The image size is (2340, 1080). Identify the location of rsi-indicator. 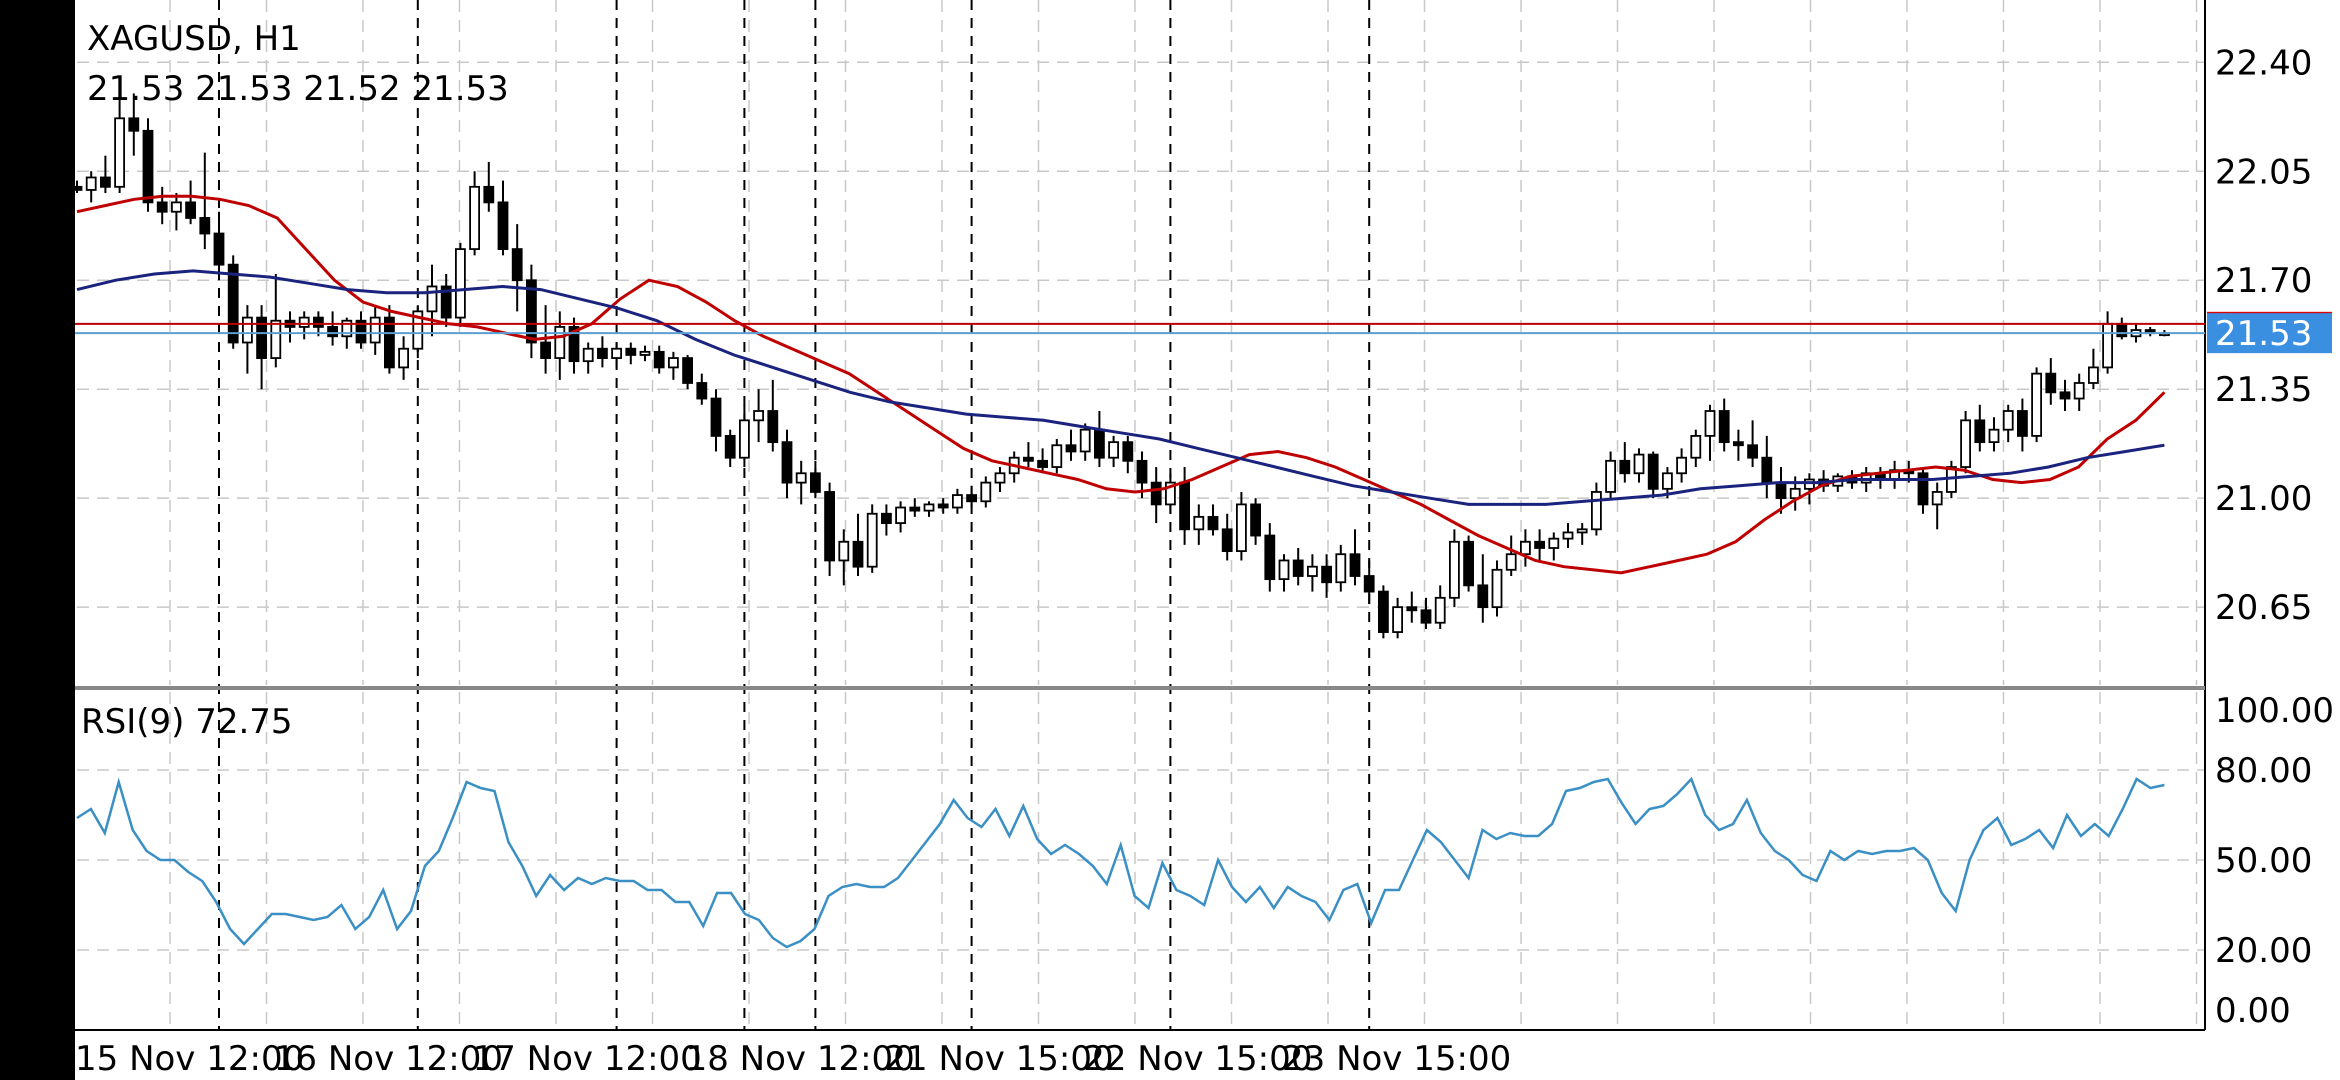
(1120, 862).